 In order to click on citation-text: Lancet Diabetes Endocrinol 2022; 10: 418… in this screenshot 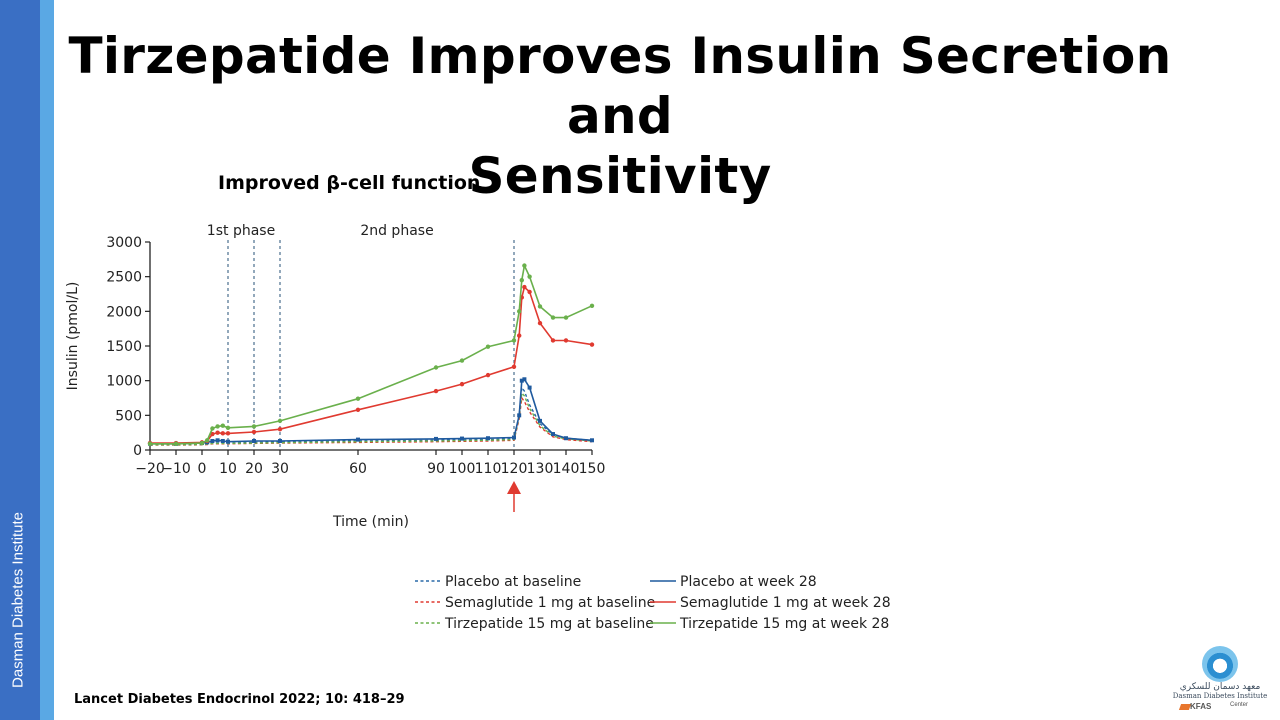, I will do `click(239, 699)`.